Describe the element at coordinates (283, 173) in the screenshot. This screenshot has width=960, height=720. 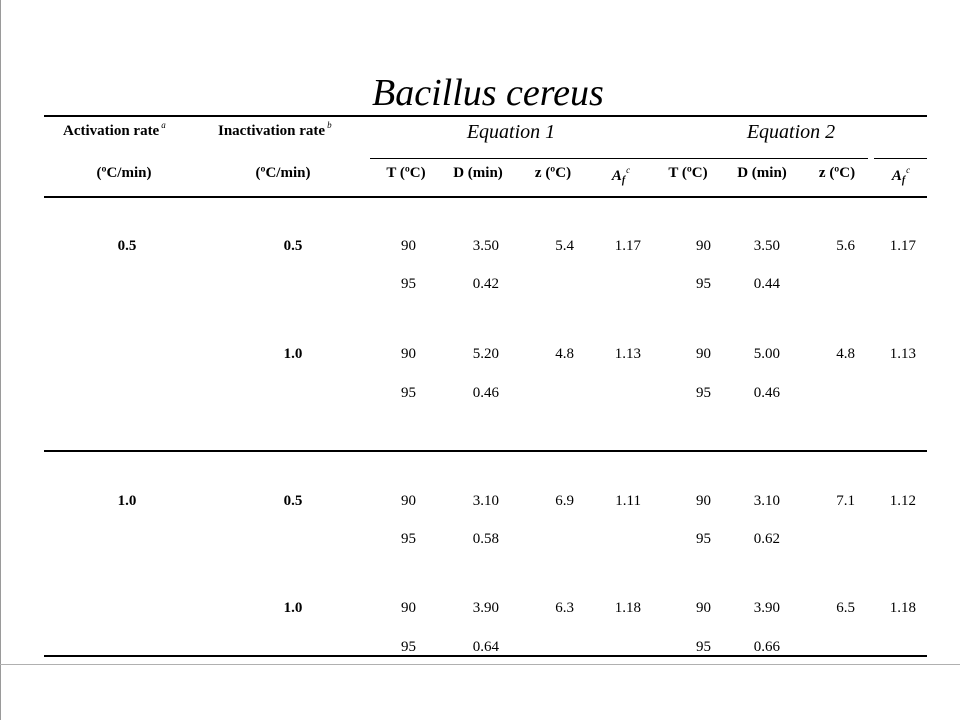
I see `inactivation-unit: (ºC/min)` at that location.